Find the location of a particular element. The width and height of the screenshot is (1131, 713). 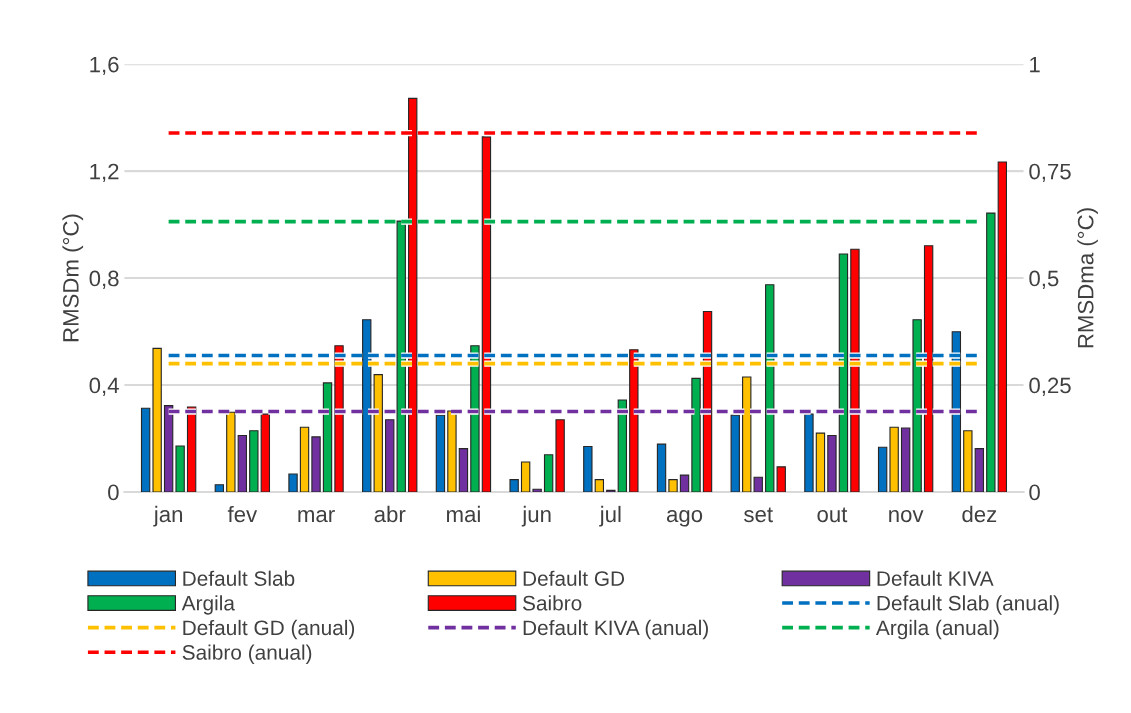

x-tick-label: out is located at coordinates (832, 515).